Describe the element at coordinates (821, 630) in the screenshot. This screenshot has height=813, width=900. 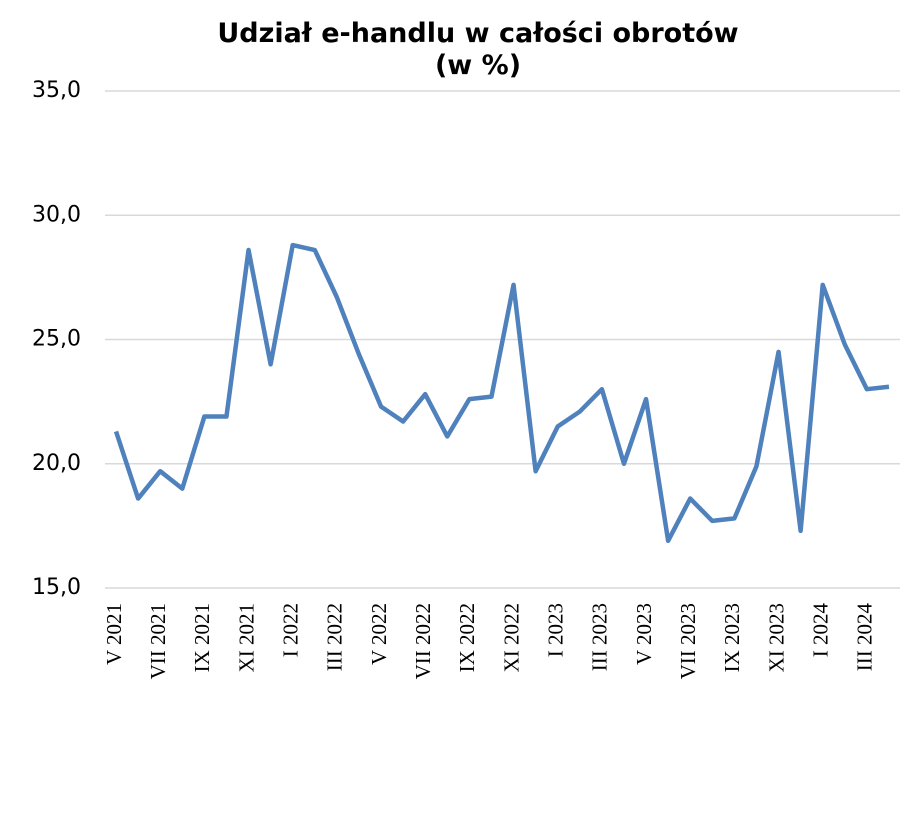
I see `x-tick-label: I 2024` at that location.